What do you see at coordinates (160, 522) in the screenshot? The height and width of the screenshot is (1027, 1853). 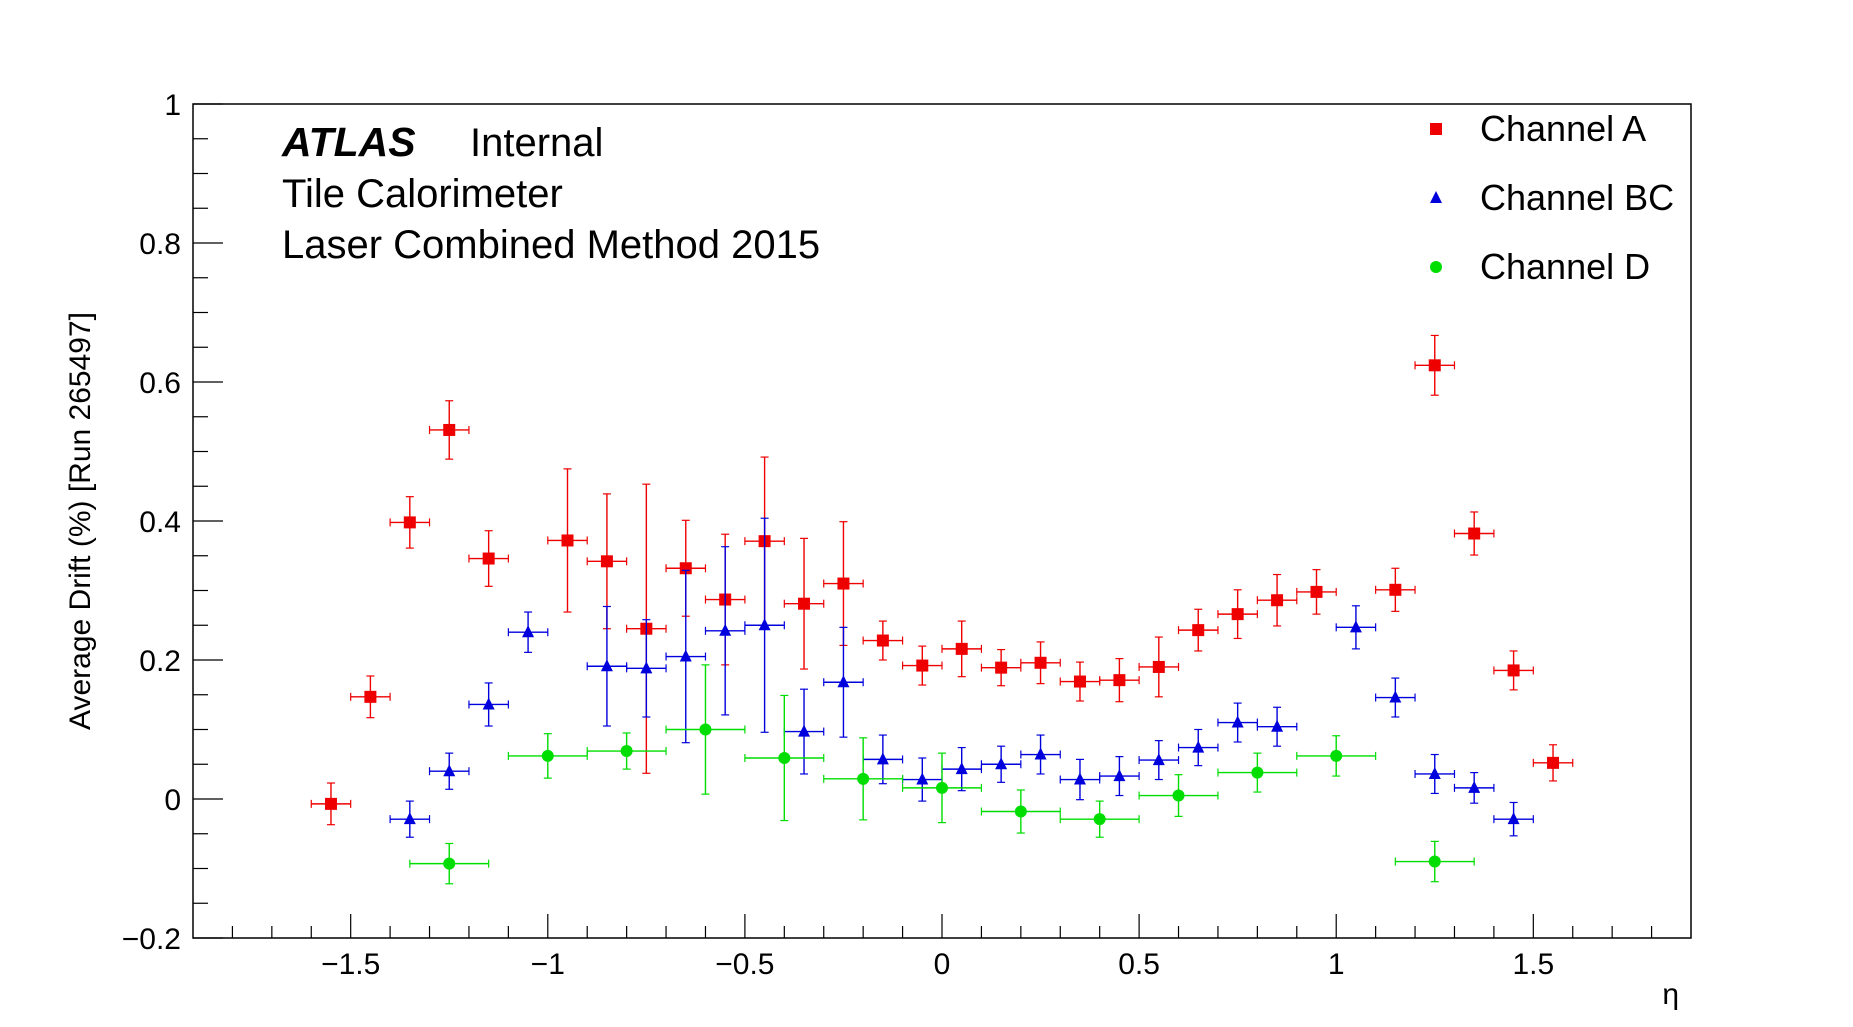 I see `y-tick-label: 0.4` at bounding box center [160, 522].